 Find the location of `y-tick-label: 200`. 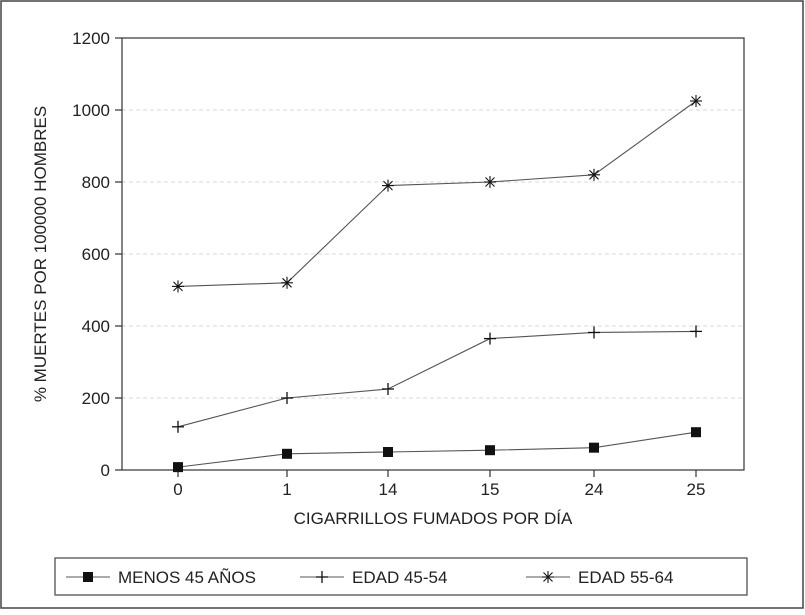

y-tick-label: 200 is located at coordinates (96, 398).